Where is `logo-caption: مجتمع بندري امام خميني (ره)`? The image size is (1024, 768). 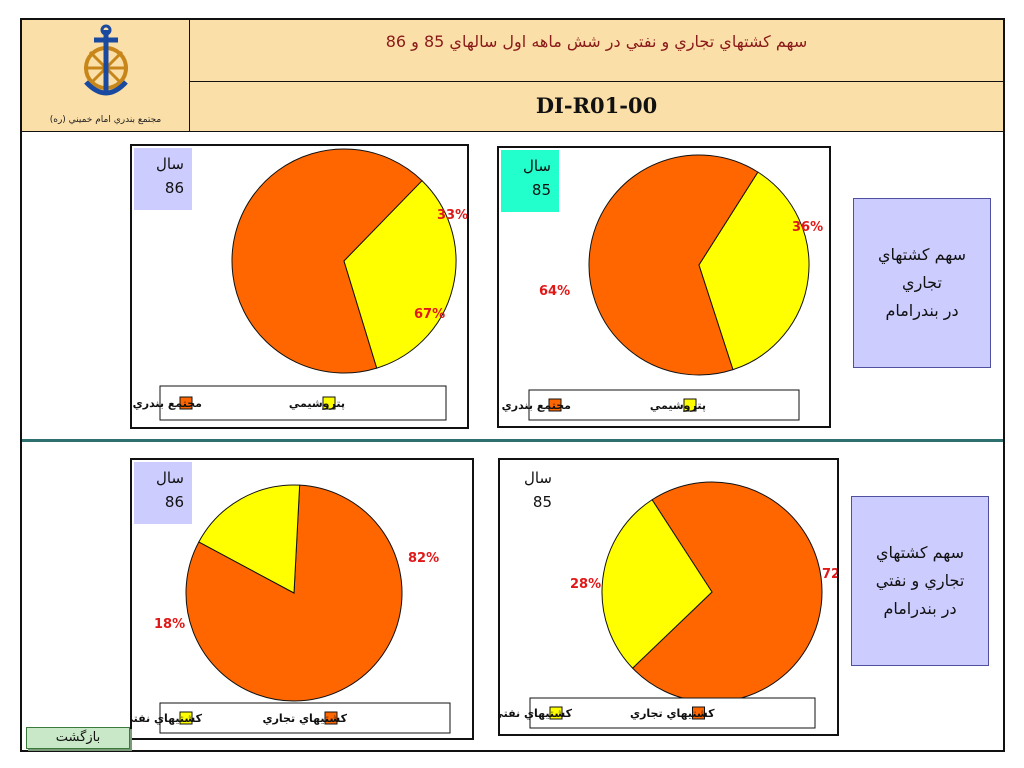
logo-caption: مجتمع بندري امام خميني (ره) is located at coordinates (105, 120).